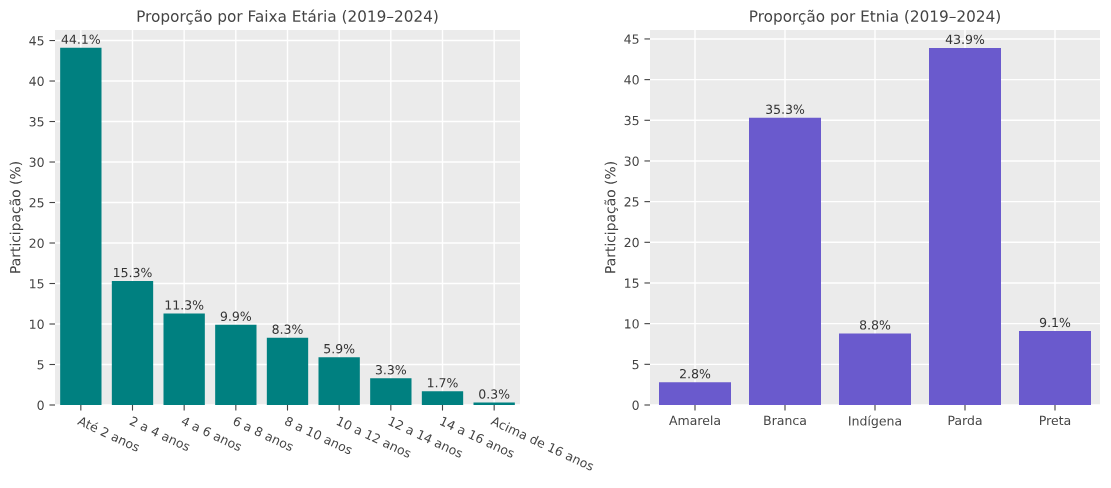  I want to click on data-label: 8.8%, so click(875, 325).